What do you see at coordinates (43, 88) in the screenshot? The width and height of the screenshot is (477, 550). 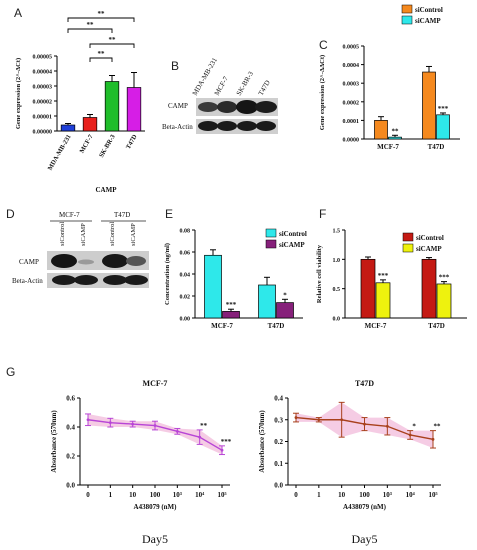 I see `y-tick-label: 0.00003` at bounding box center [43, 88].